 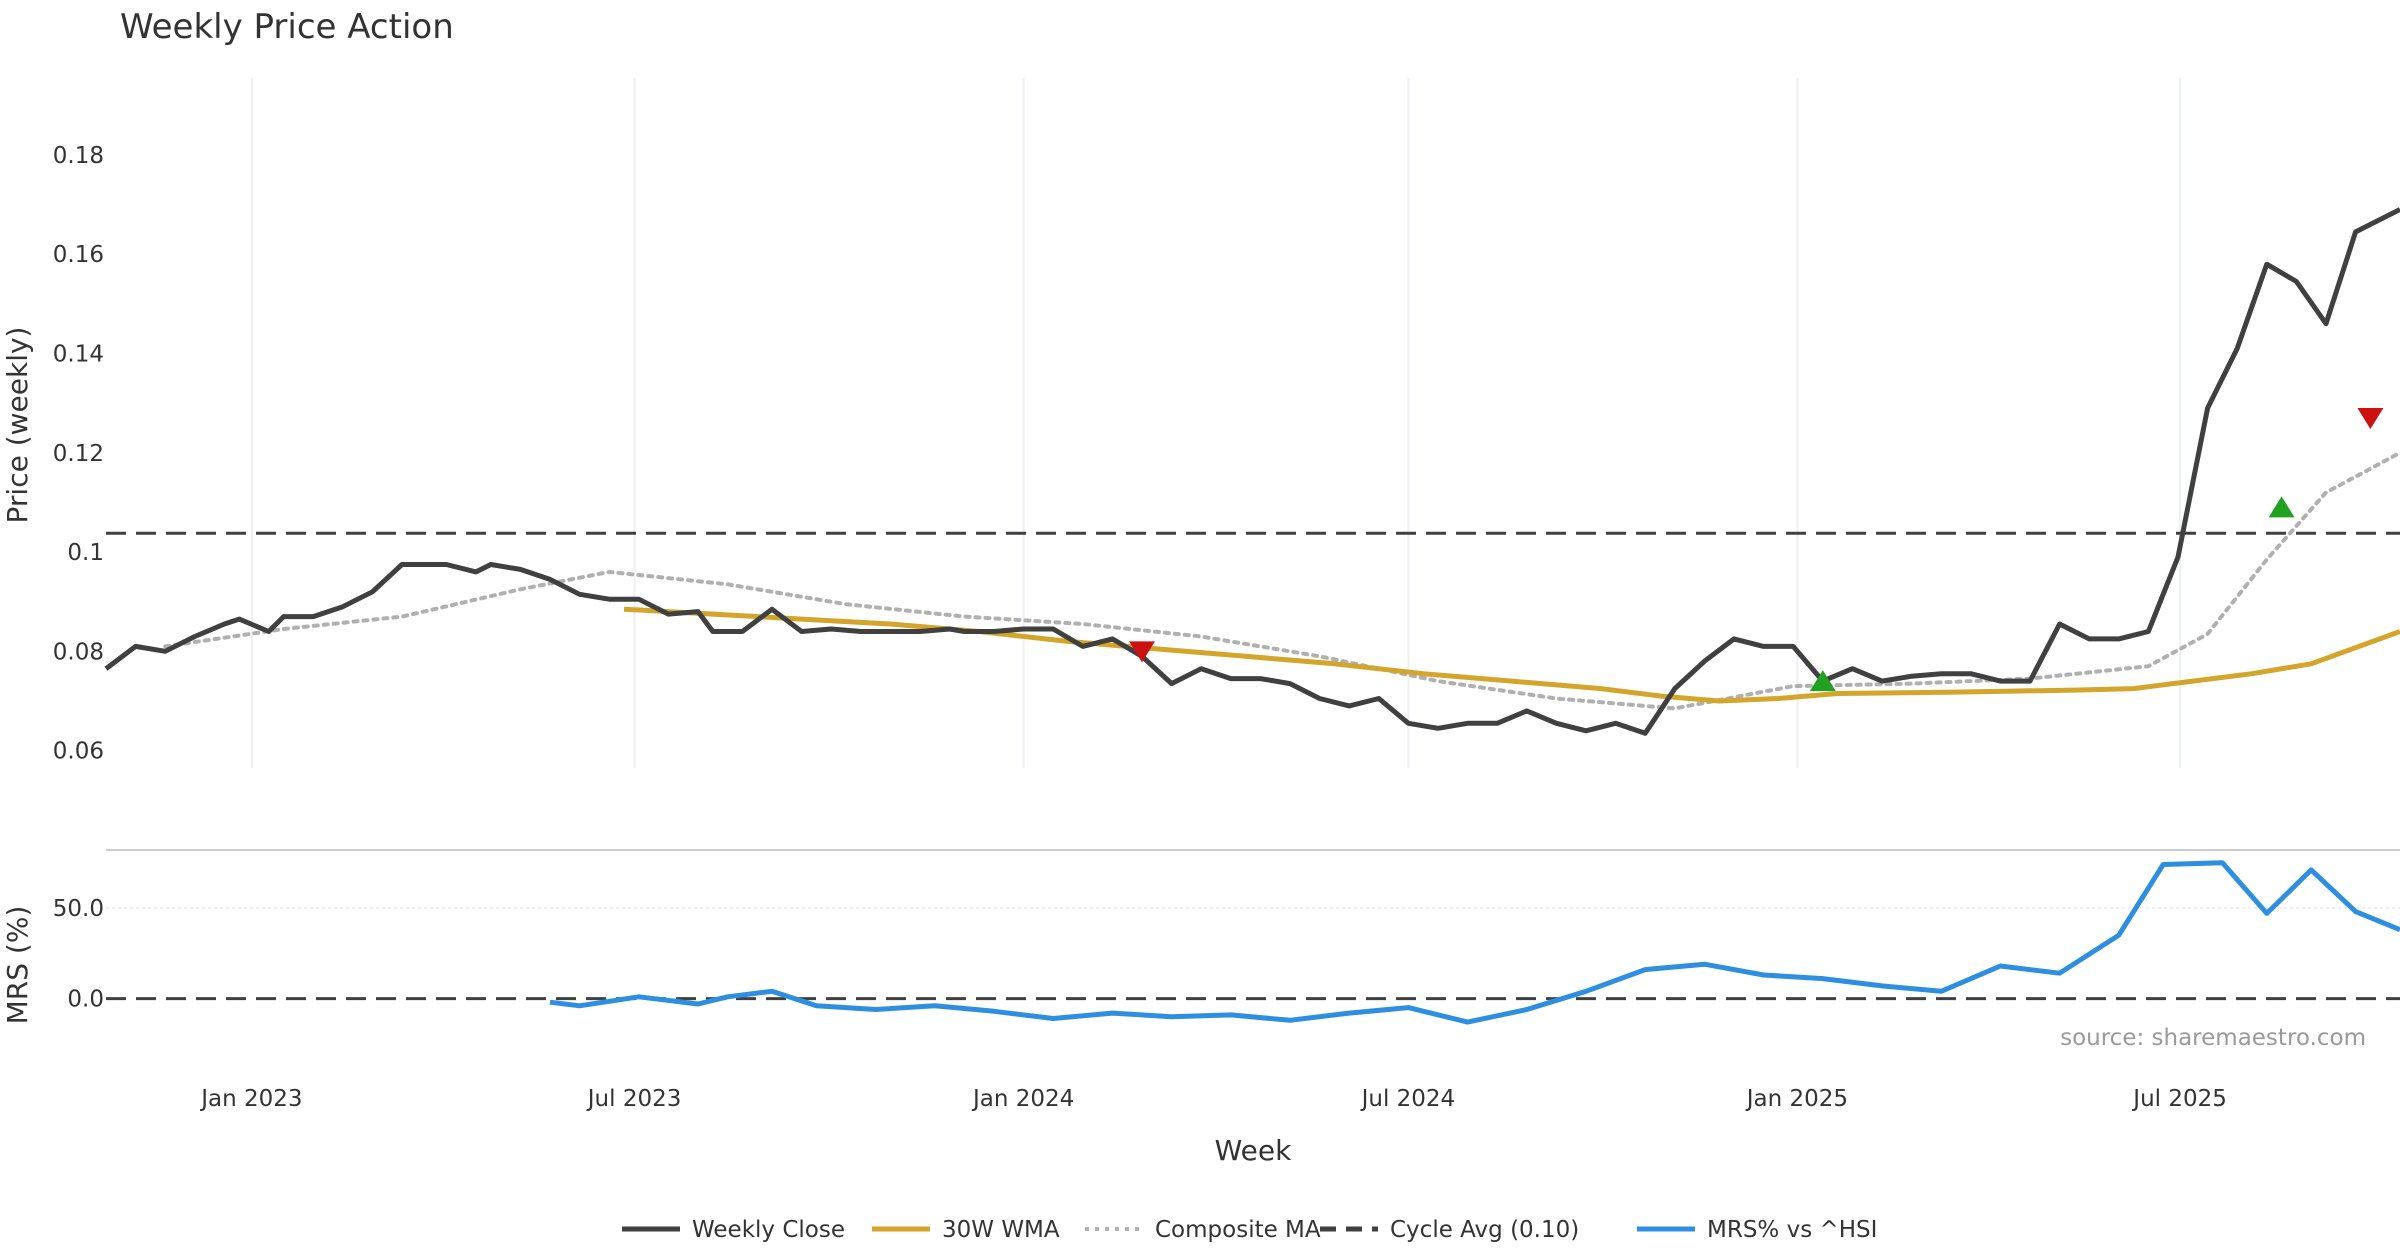 What do you see at coordinates (85, 553) in the screenshot?
I see `price-y-tick-label: 0.1` at bounding box center [85, 553].